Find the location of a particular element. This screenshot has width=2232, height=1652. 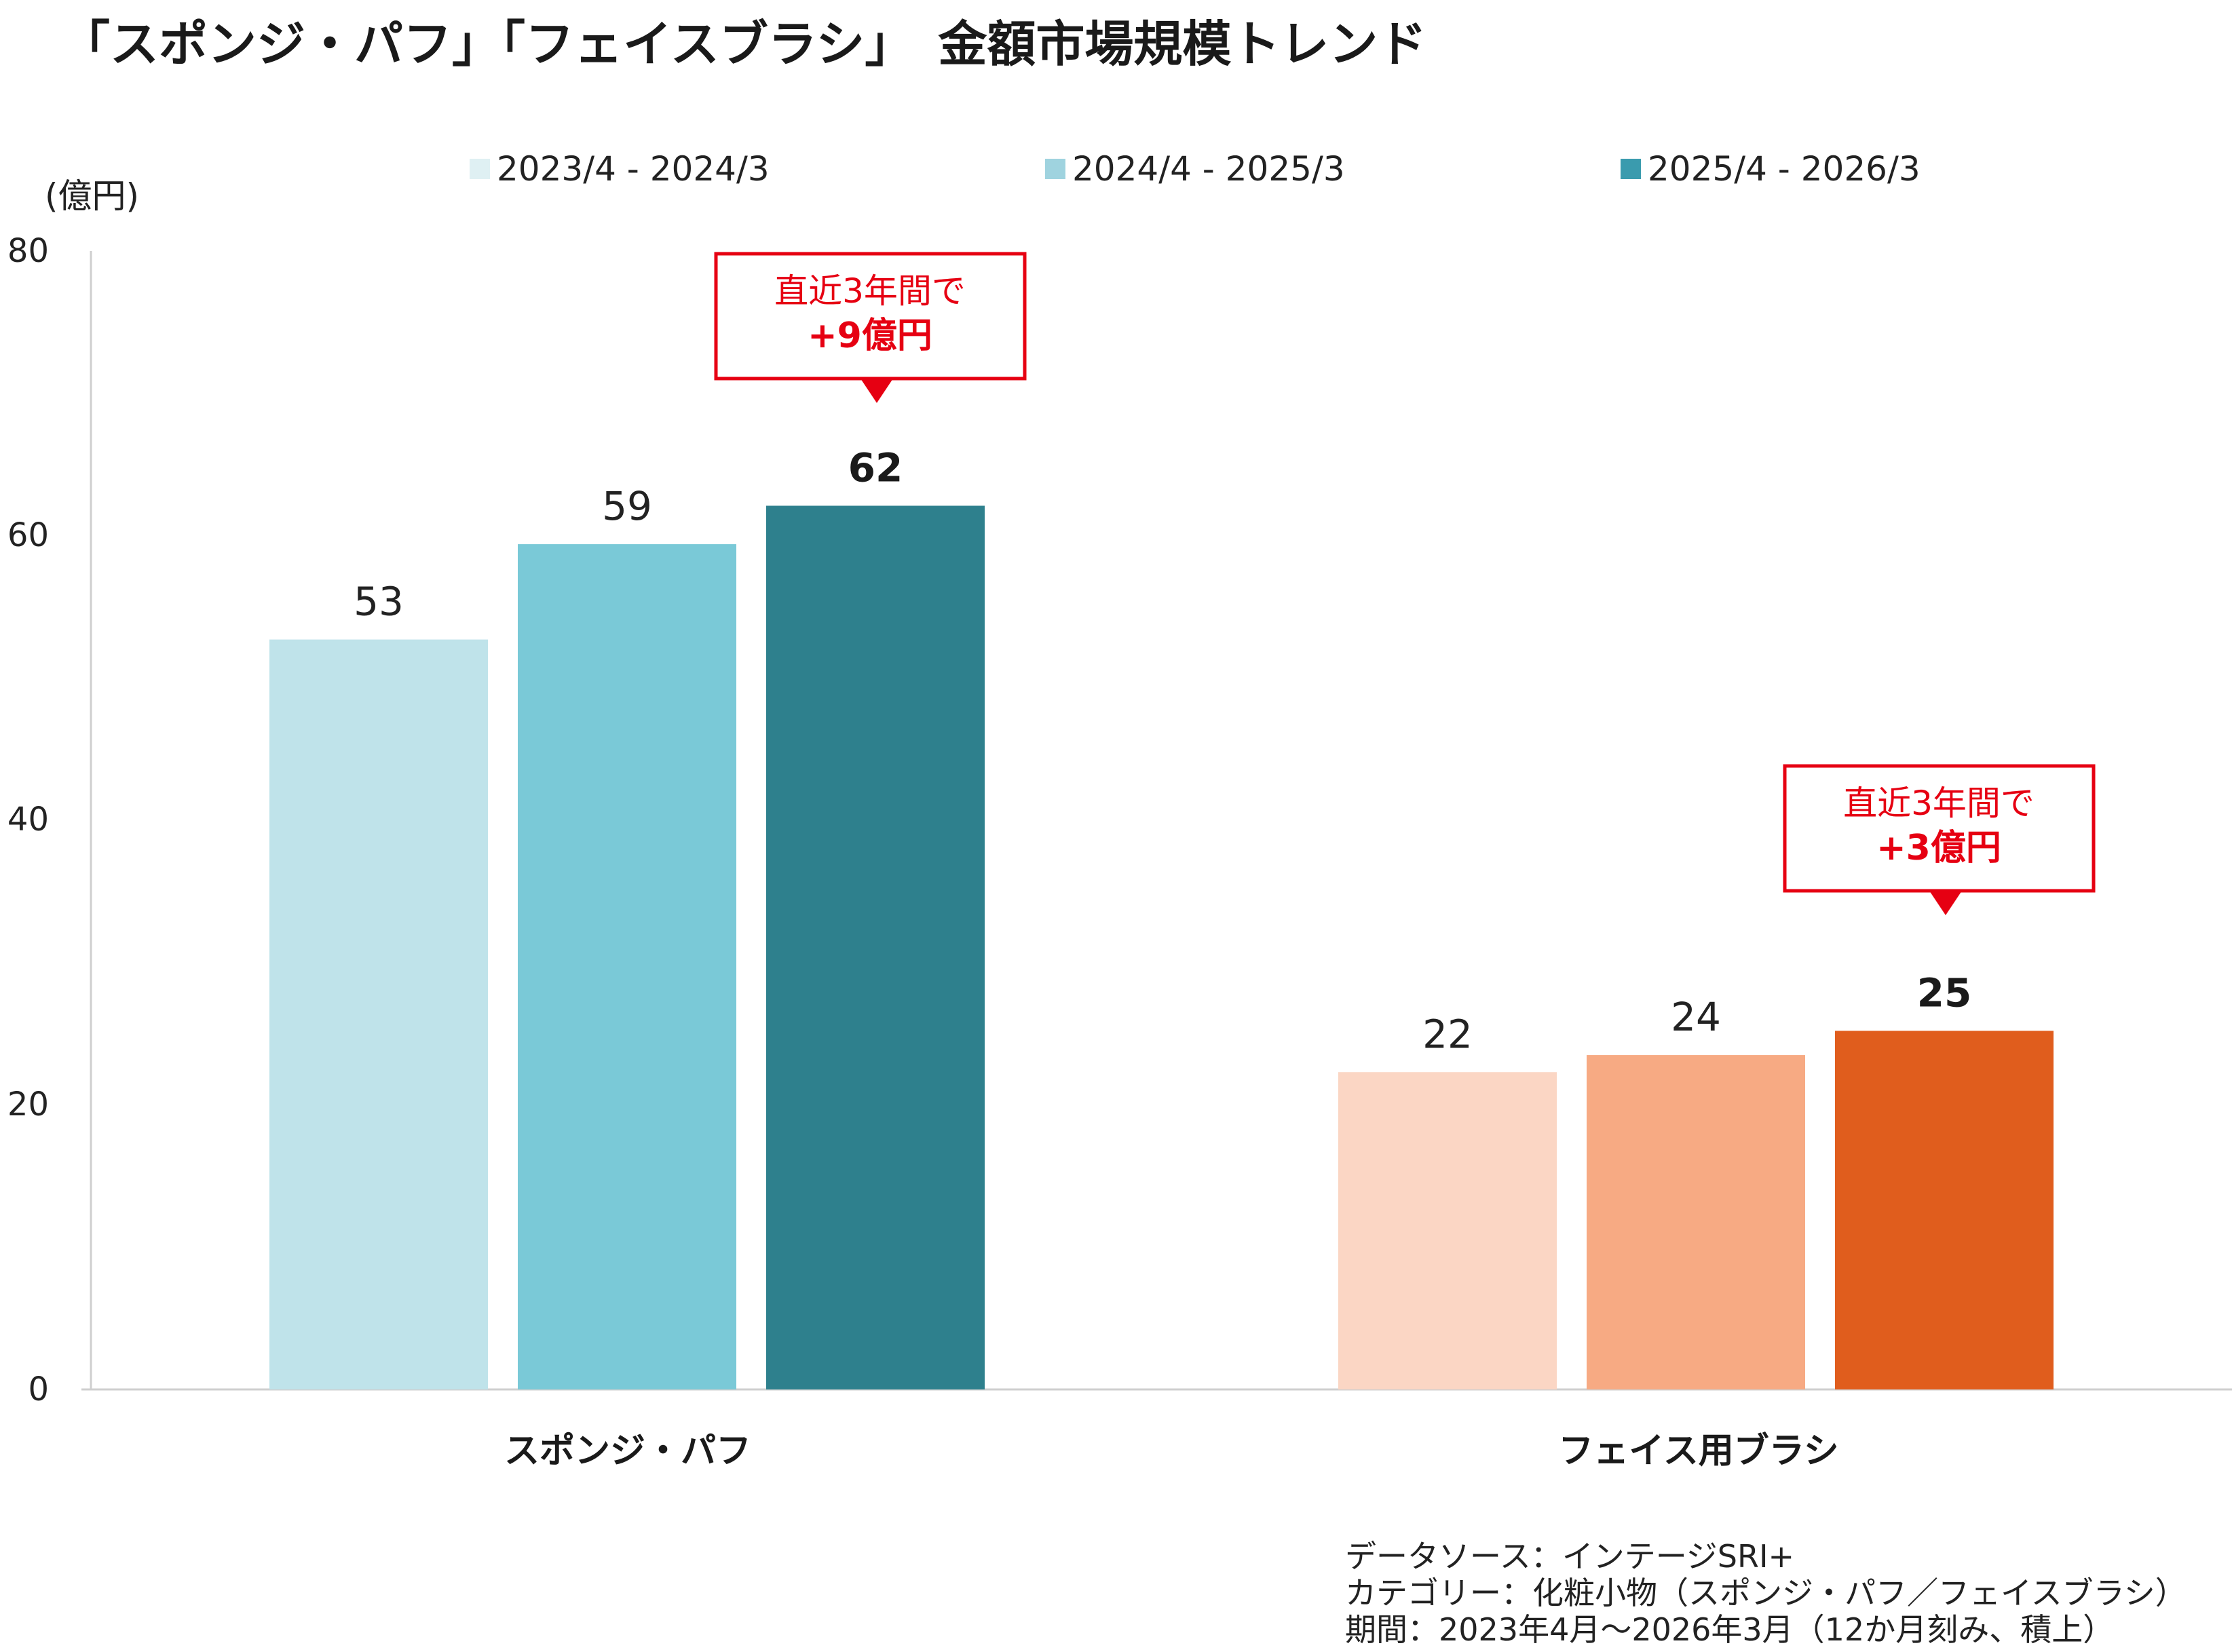

footer-period: 期間：2023年4月～2026年3月（12か月刻み、積上） is located at coordinates (1729, 1629).